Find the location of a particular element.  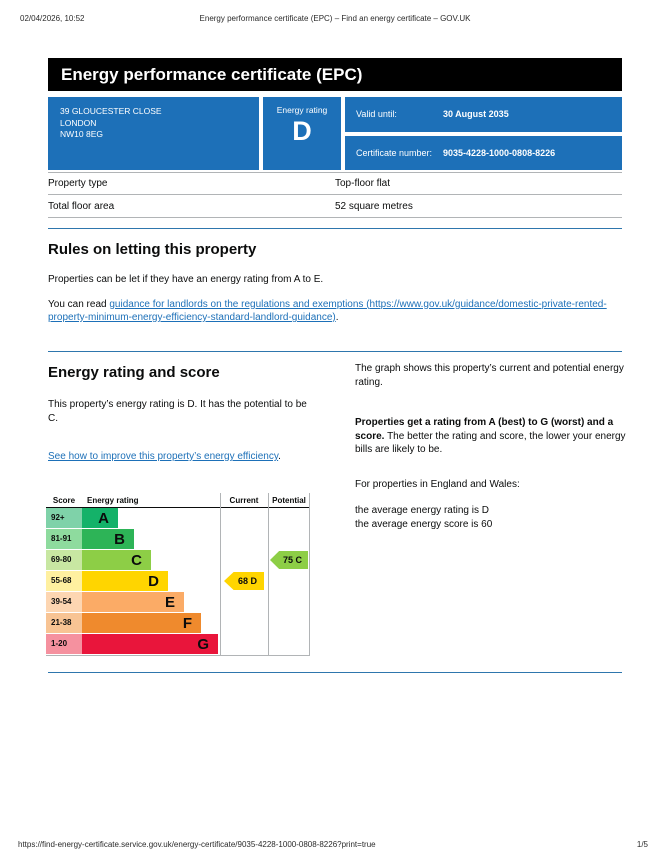

valid-until-value: 30 August 2035 is located at coordinates (476, 114).